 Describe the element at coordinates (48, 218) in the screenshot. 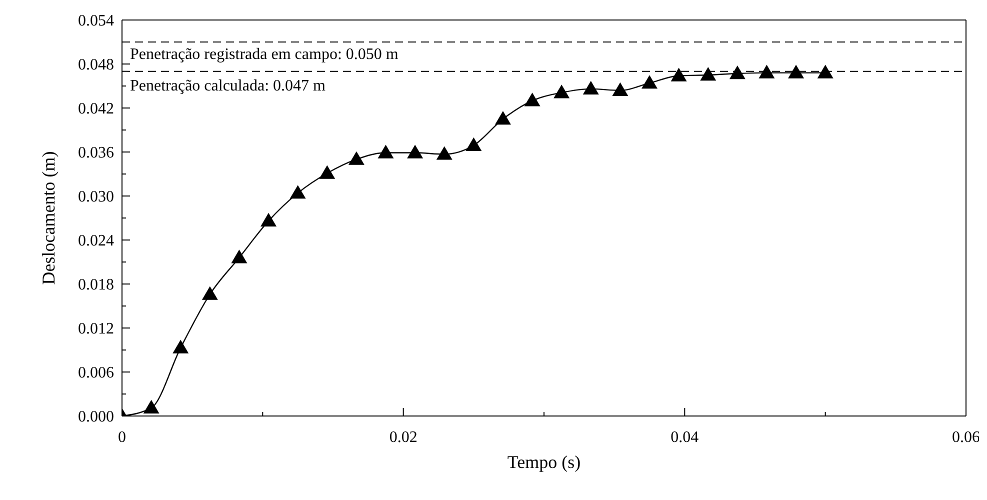

I see `y-axis-title: Deslocamento (m)` at that location.